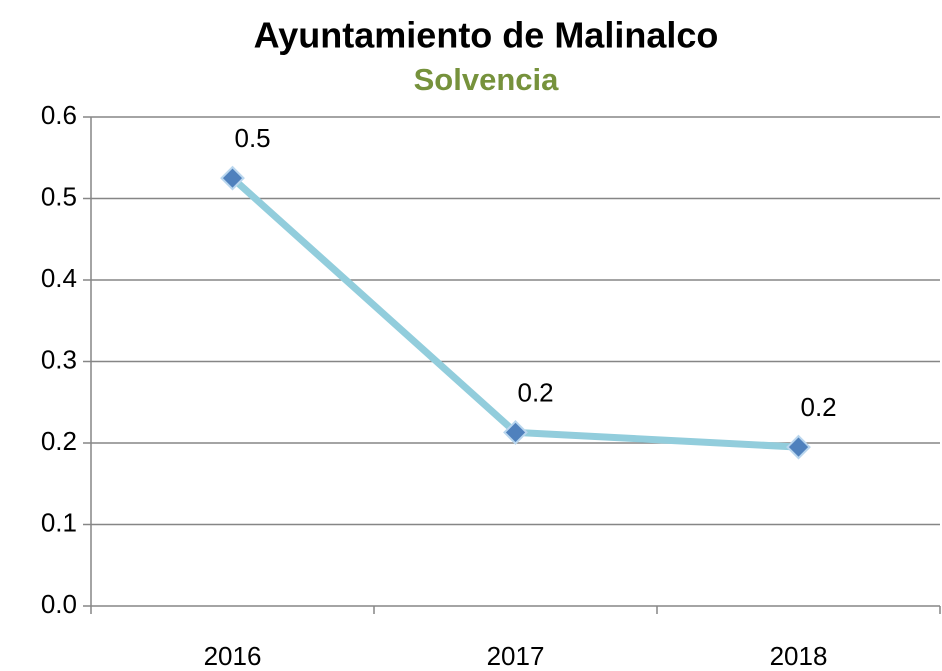 Image resolution: width=942 pixels, height=671 pixels. What do you see at coordinates (799, 656) in the screenshot?
I see `x-tick-label: 2018` at bounding box center [799, 656].